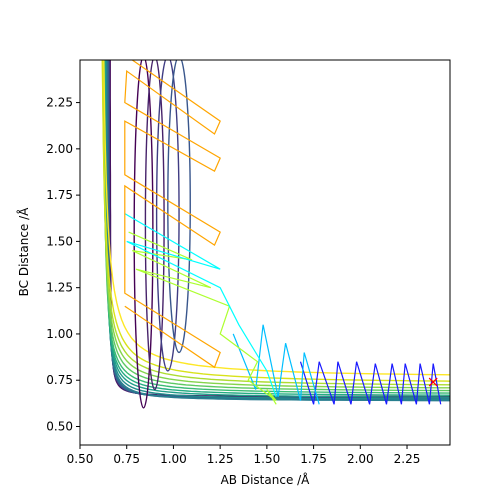 The width and height of the screenshot is (500, 500). Describe the element at coordinates (63, 264) in the screenshot. I see `y-axis: 0.50 0.75 1.00 1.25 1.50 1.75 2.00 2.25` at that location.